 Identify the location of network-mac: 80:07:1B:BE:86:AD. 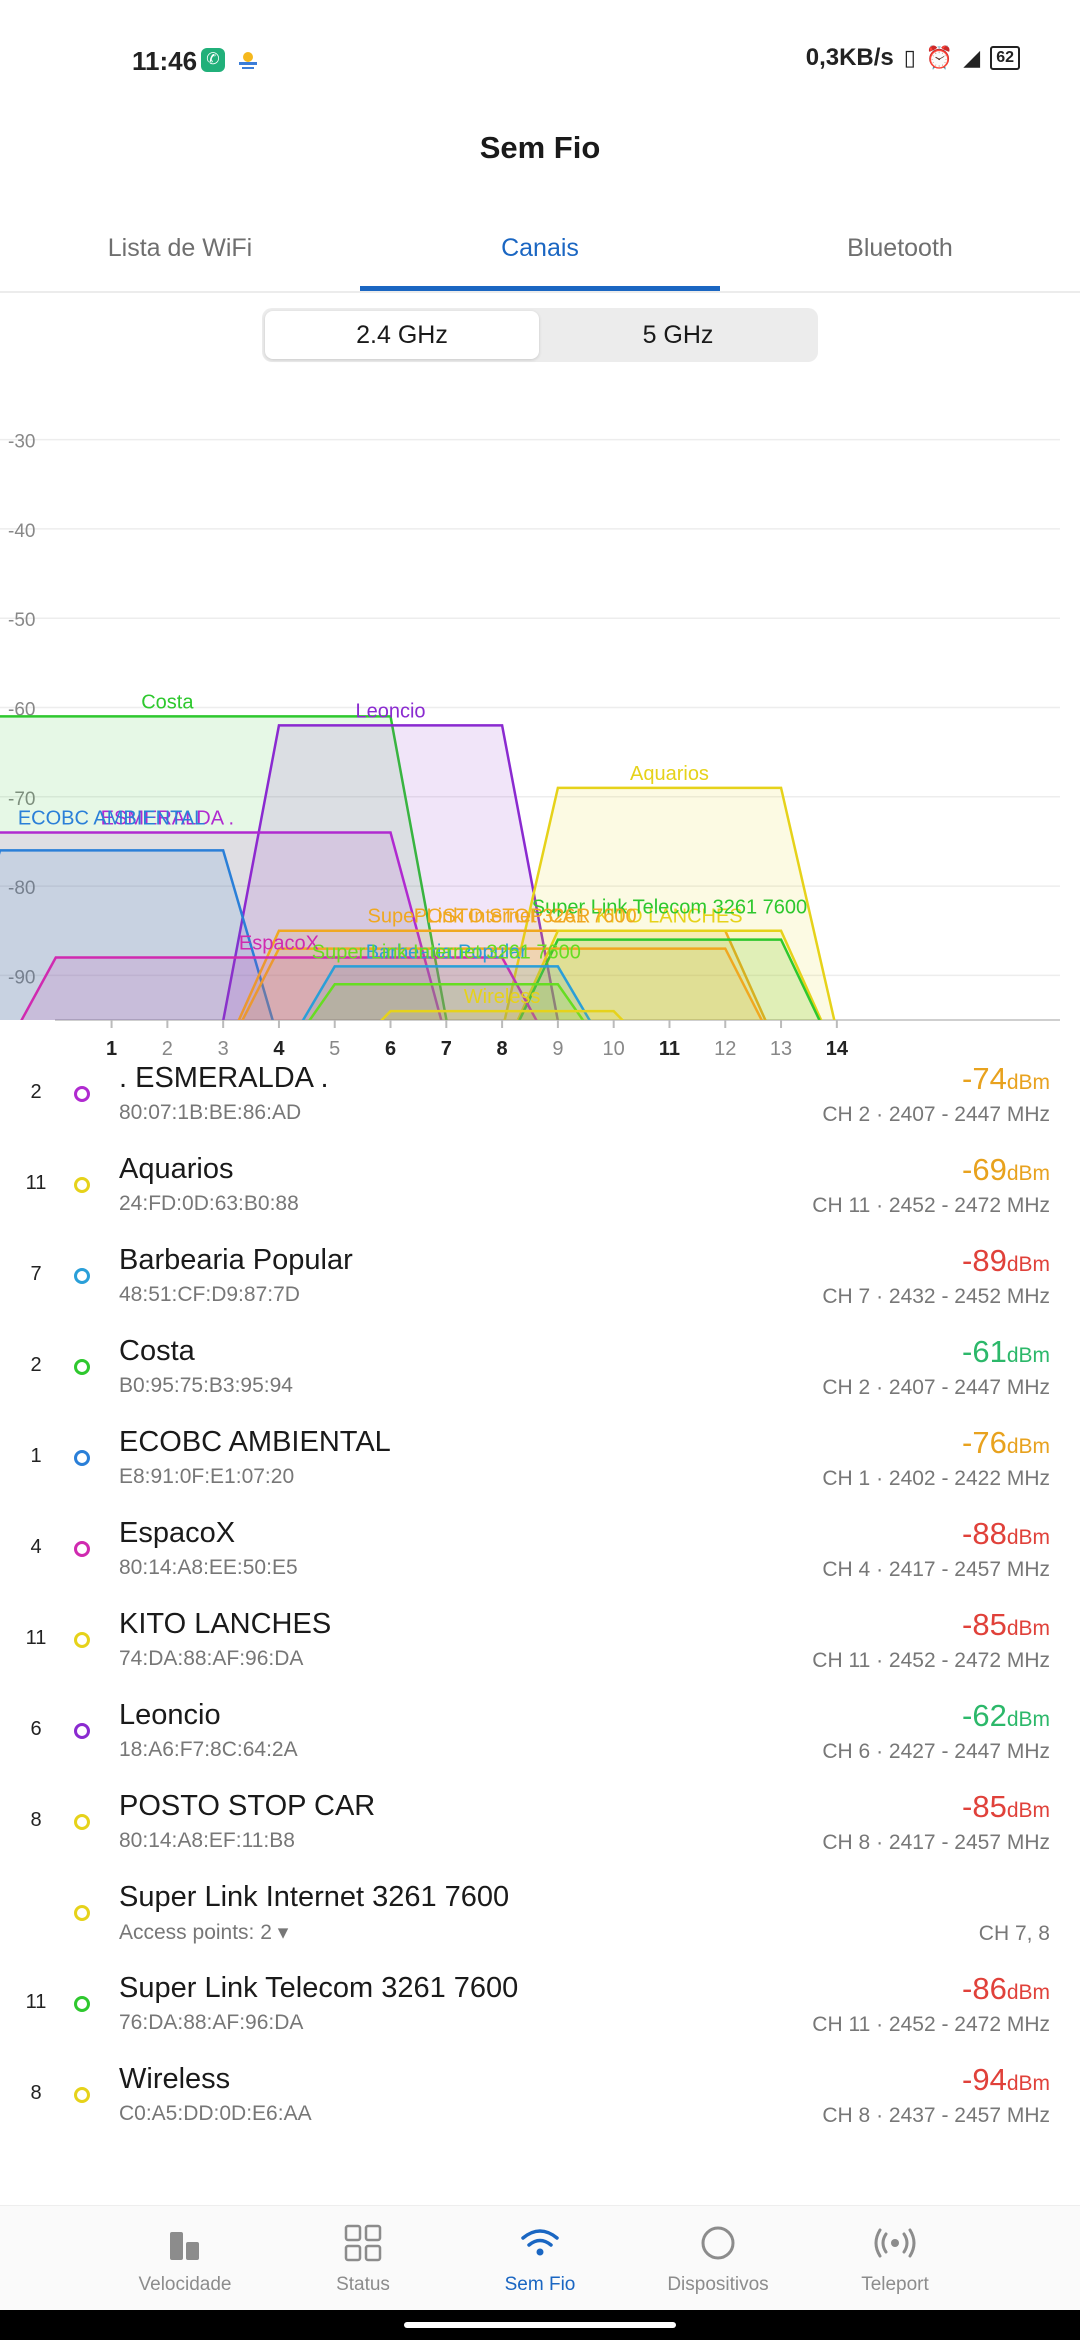
(210, 1112).